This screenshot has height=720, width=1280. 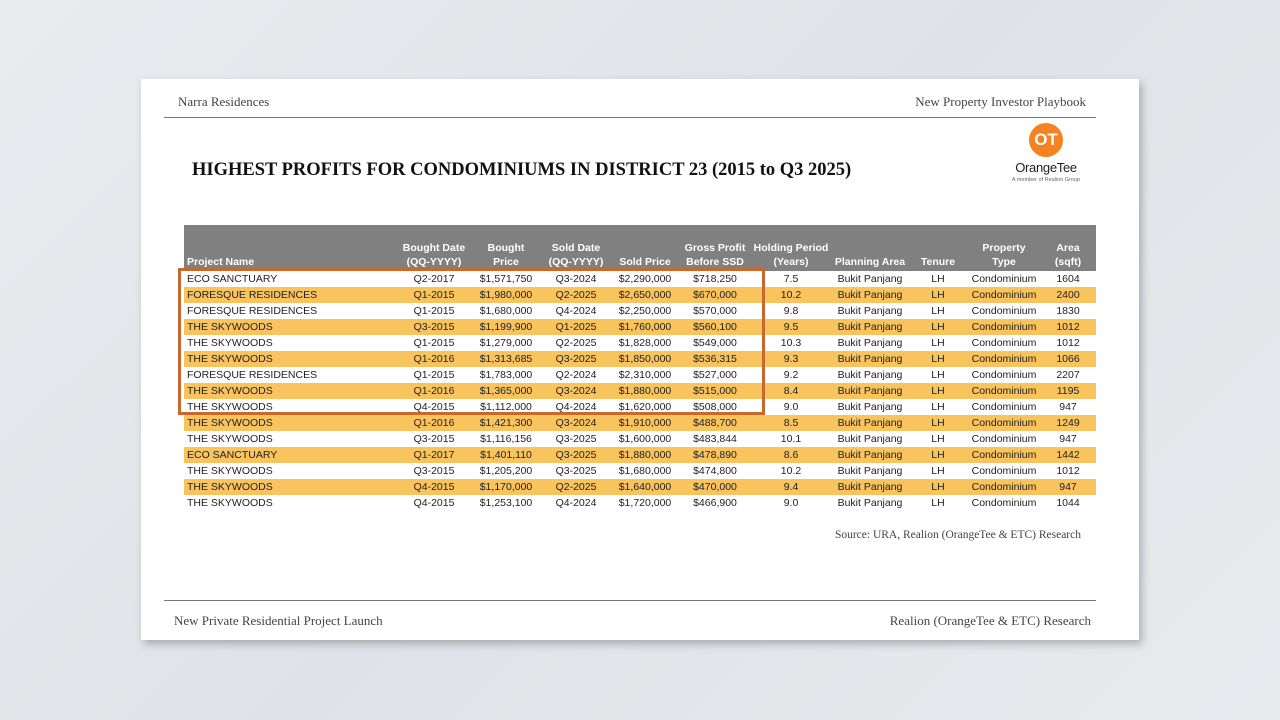 What do you see at coordinates (791, 295) in the screenshot?
I see `table-cell: 10.2` at bounding box center [791, 295].